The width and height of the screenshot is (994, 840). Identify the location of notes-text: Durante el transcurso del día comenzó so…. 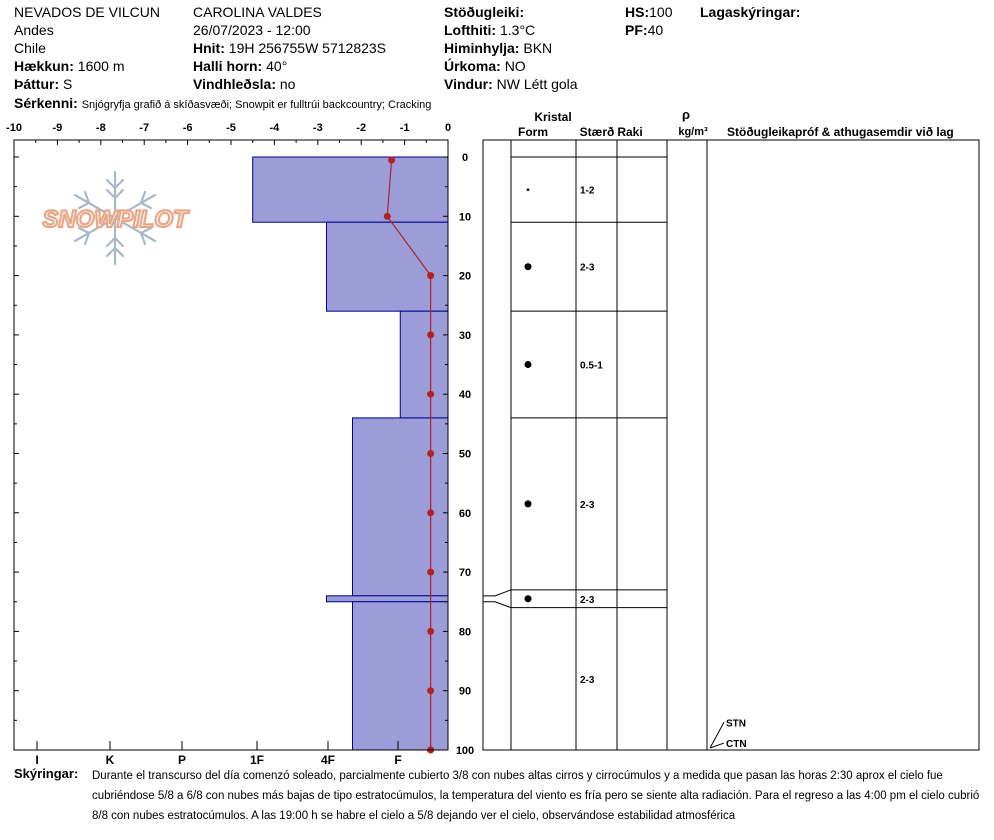
(536, 796).